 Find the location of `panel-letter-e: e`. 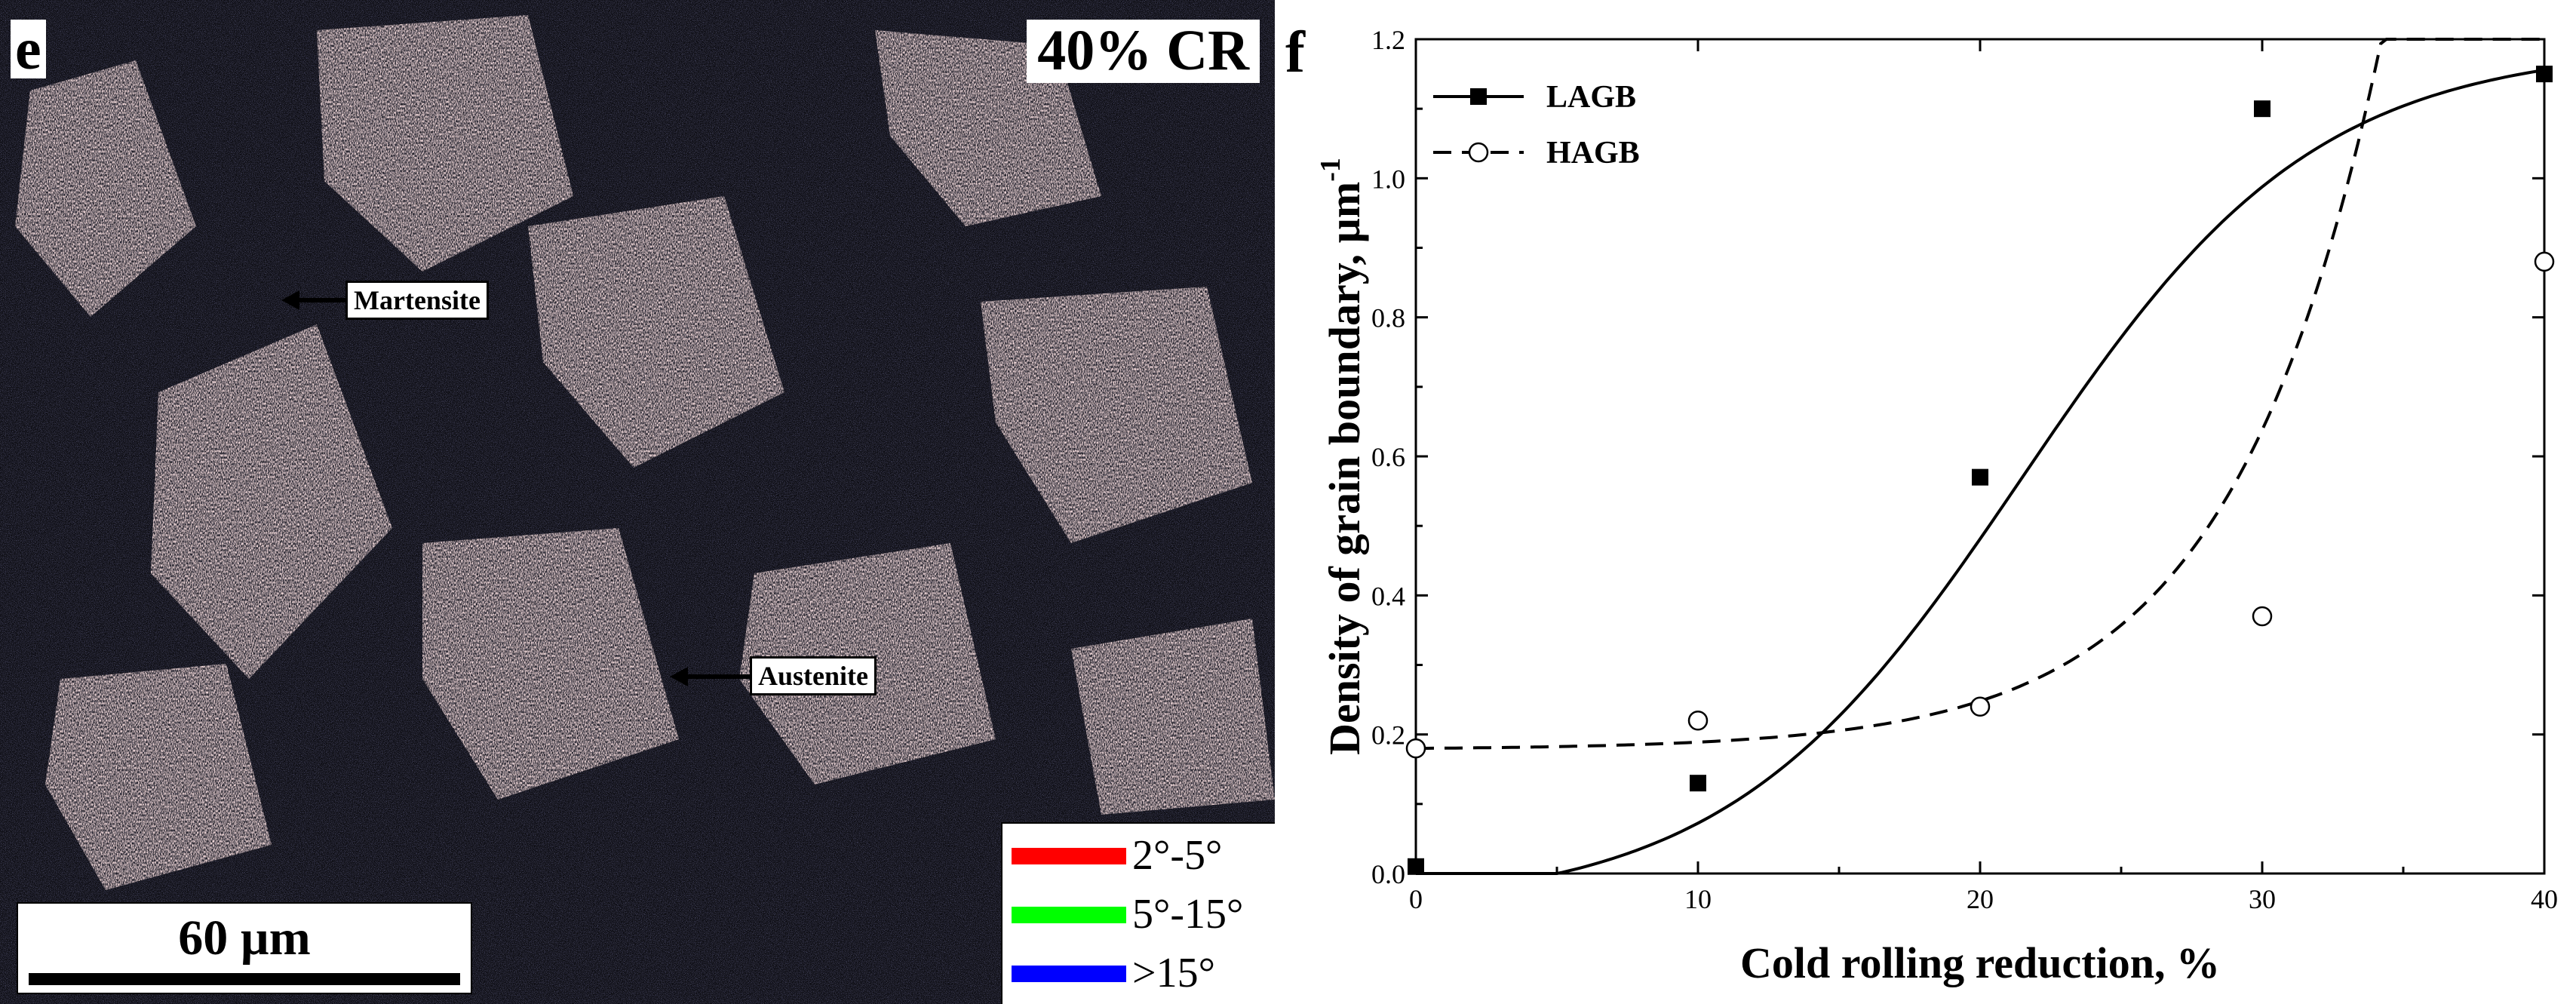

panel-letter-e: e is located at coordinates (28, 49).